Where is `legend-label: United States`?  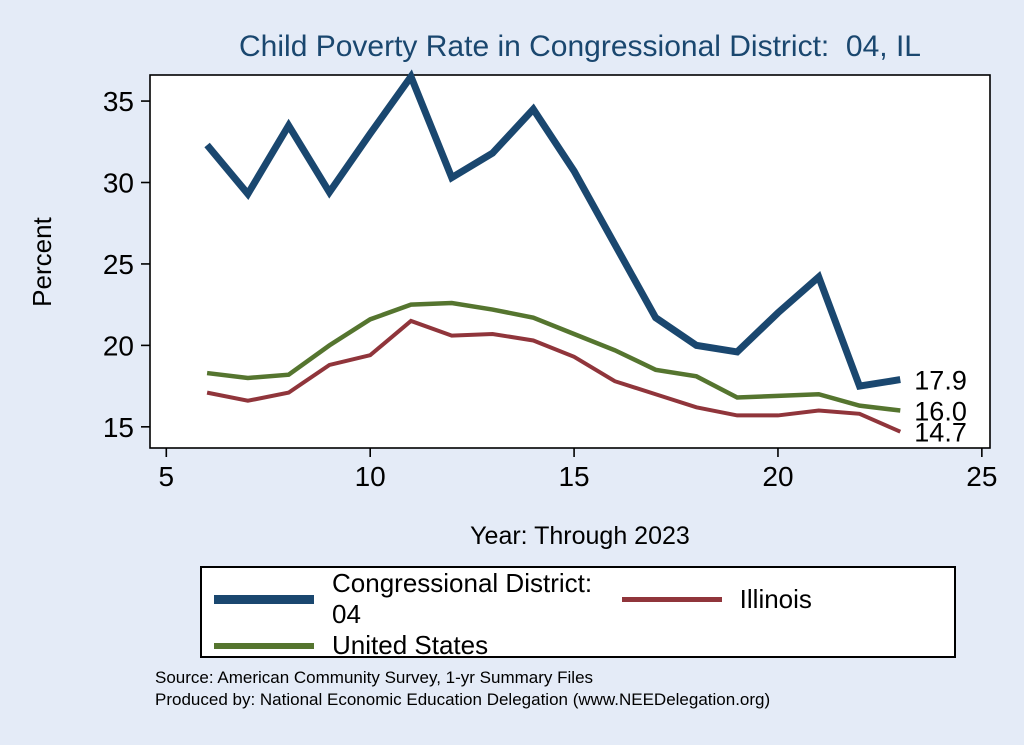 legend-label: United States is located at coordinates (410, 645).